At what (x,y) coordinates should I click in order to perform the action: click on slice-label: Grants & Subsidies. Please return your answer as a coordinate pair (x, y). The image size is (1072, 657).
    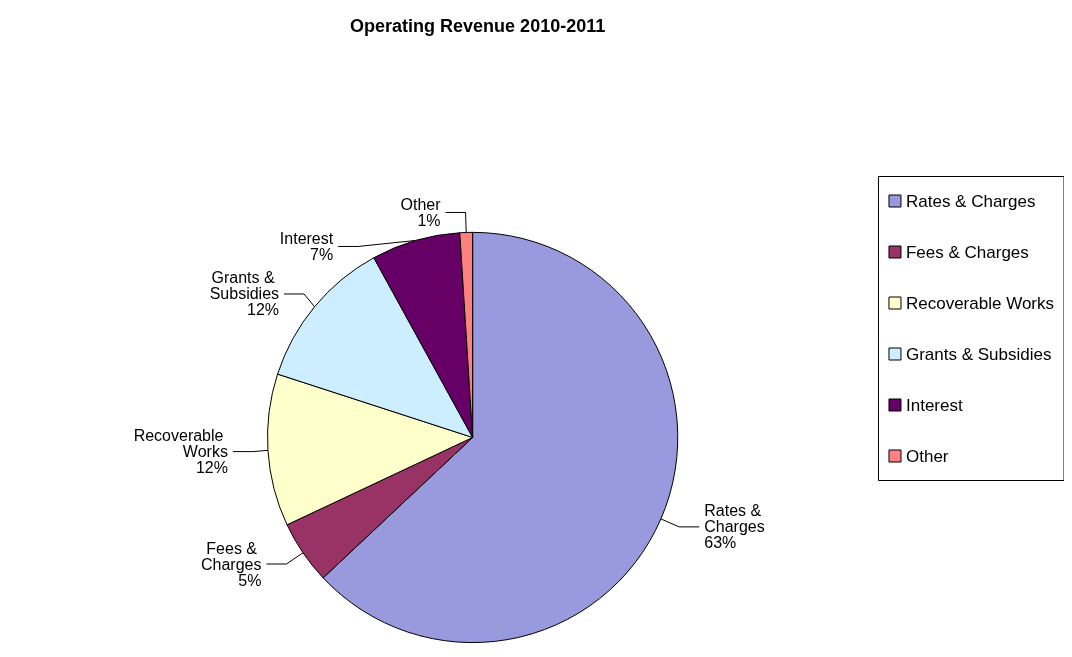
    Looking at the image, I should click on (244, 286).